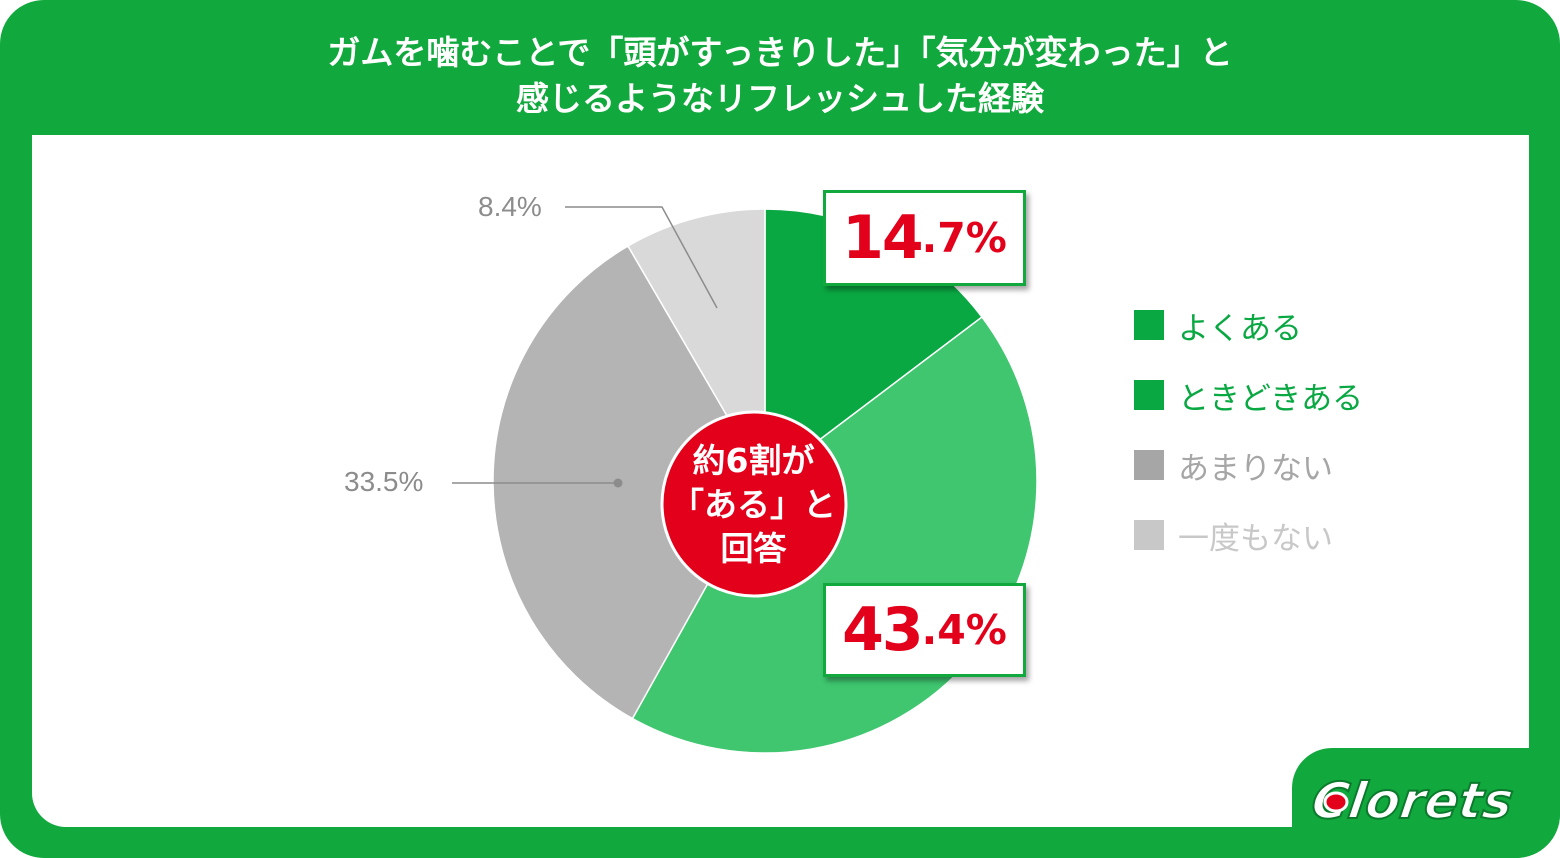 The width and height of the screenshot is (1560, 858). I want to click on callout-often-dec: .7%, so click(964, 238).